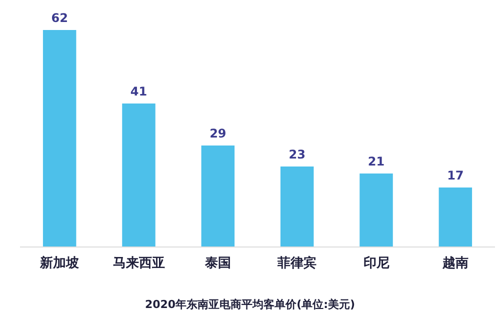 The image size is (500, 330). What do you see at coordinates (250, 304) in the screenshot?
I see `x-axis-title: 2020年东南亚电商平均客单价(单位:美元)` at bounding box center [250, 304].